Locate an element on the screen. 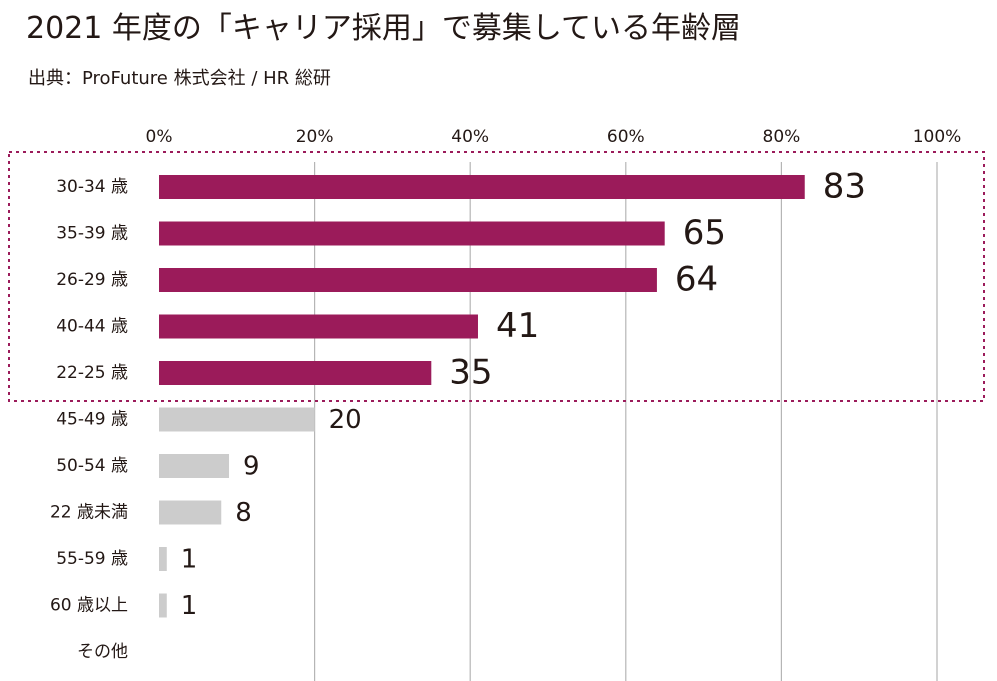 Image resolution: width=997 pixels, height=681 pixels. data-label: 64 is located at coordinates (696, 280).